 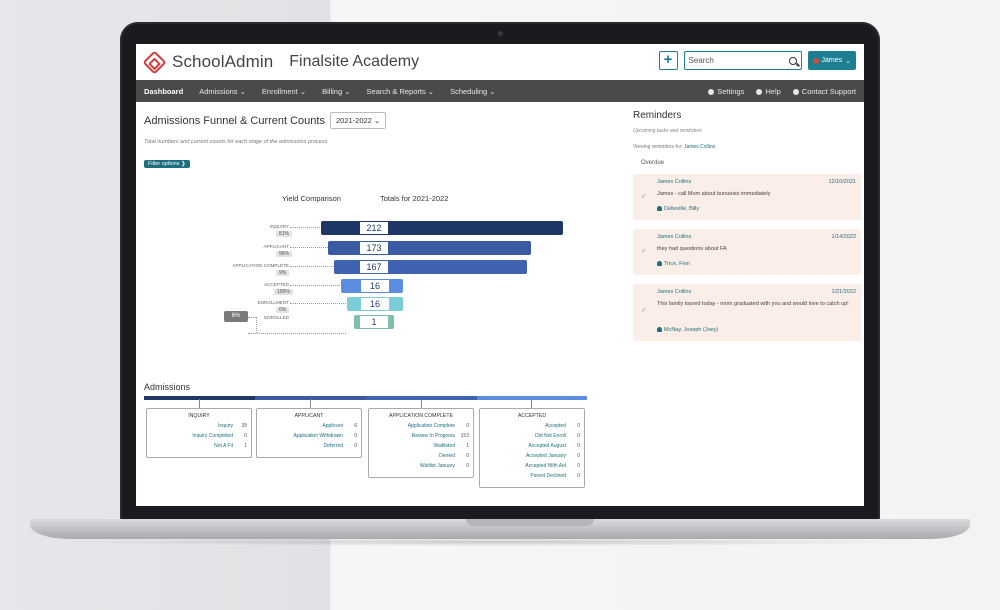 I want to click on list-item: Did Not Enroll 0, so click(x=532, y=436).